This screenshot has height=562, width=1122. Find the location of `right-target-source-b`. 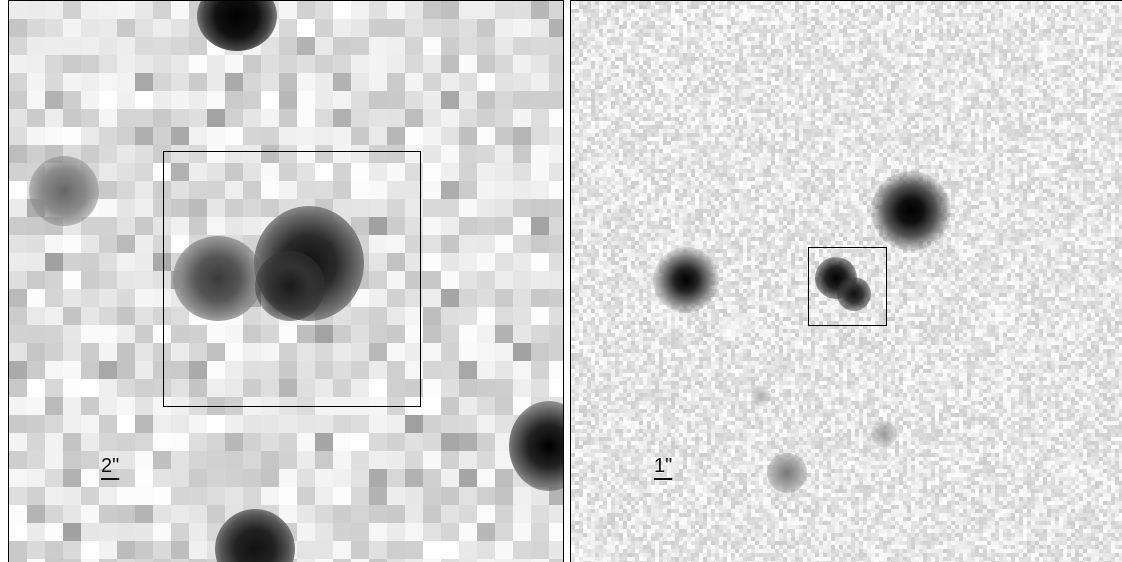

right-target-source-b is located at coordinates (854, 294).